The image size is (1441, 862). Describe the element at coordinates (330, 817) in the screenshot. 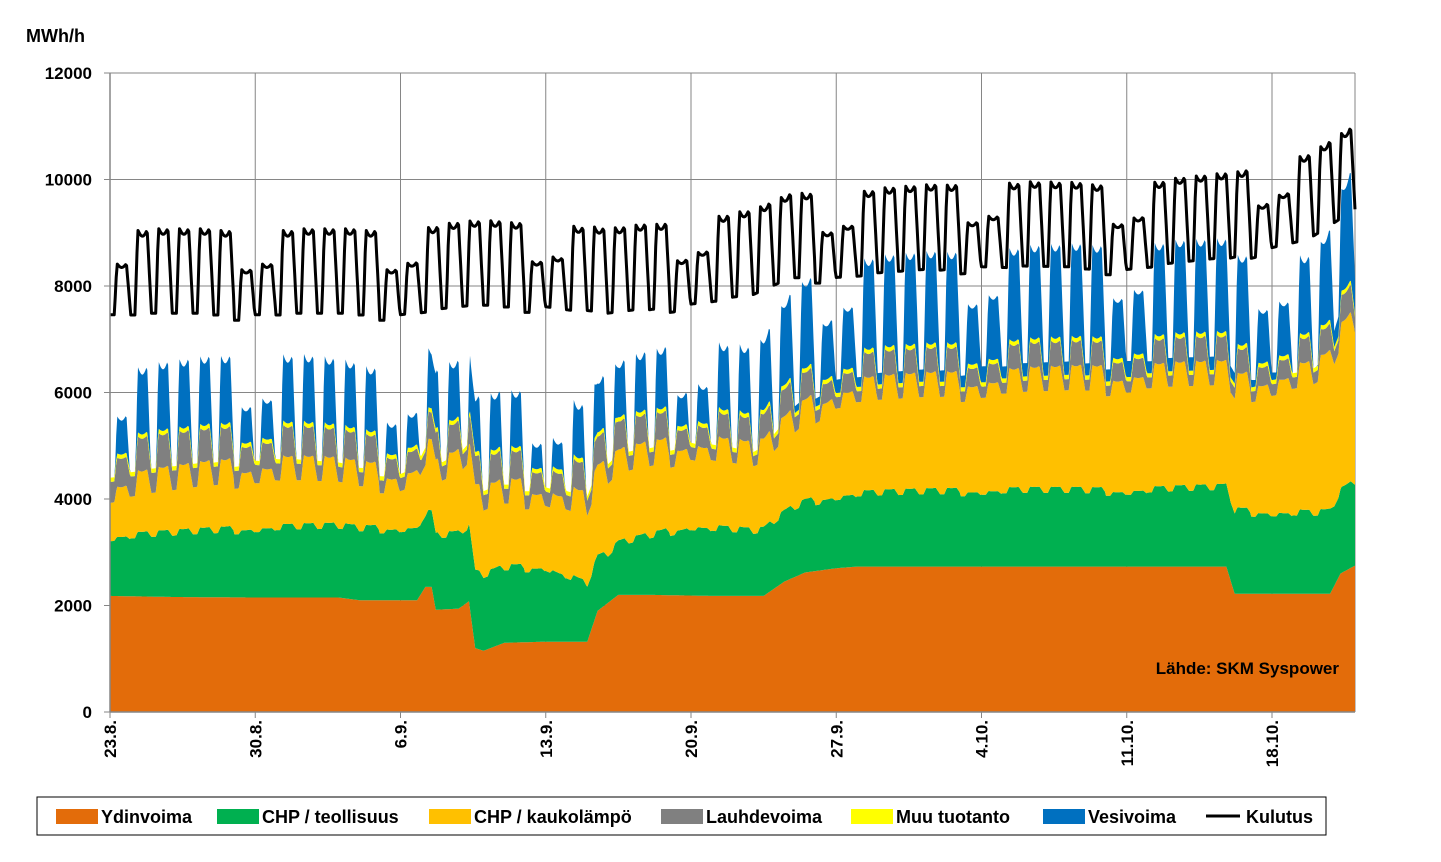

I see `legend-label: CHP / teollisuus` at that location.